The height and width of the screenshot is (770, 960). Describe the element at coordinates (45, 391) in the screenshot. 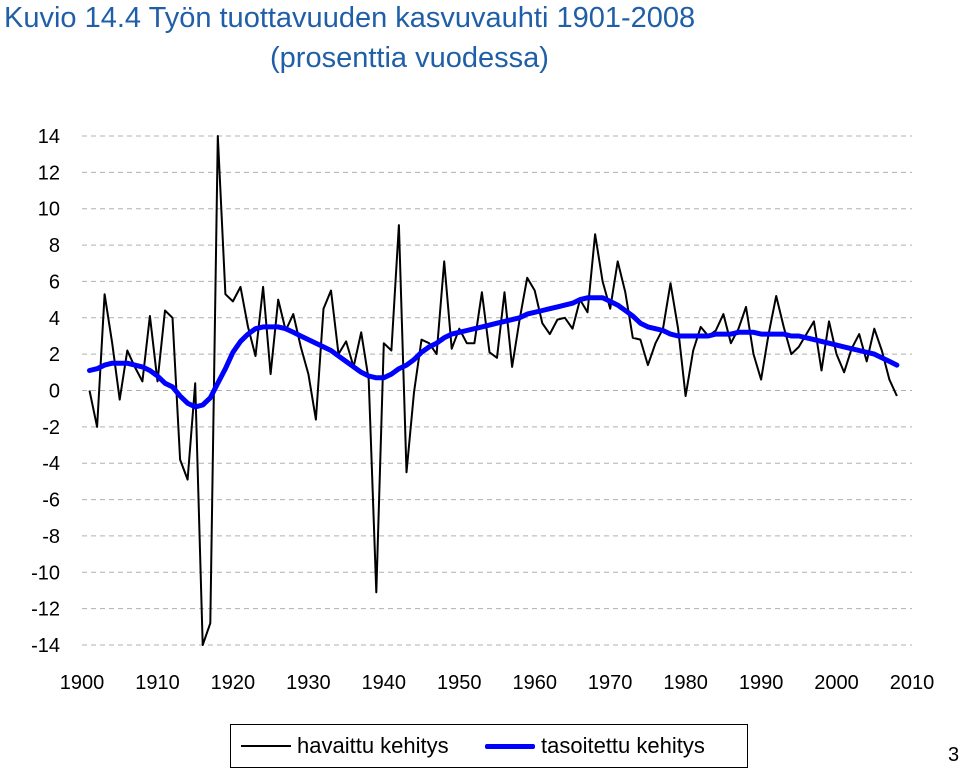

I see `y-axis-ticks: 14 12 10 8 6 4 2 0 -2 -4 -6 -8 -10 -12 -14` at that location.